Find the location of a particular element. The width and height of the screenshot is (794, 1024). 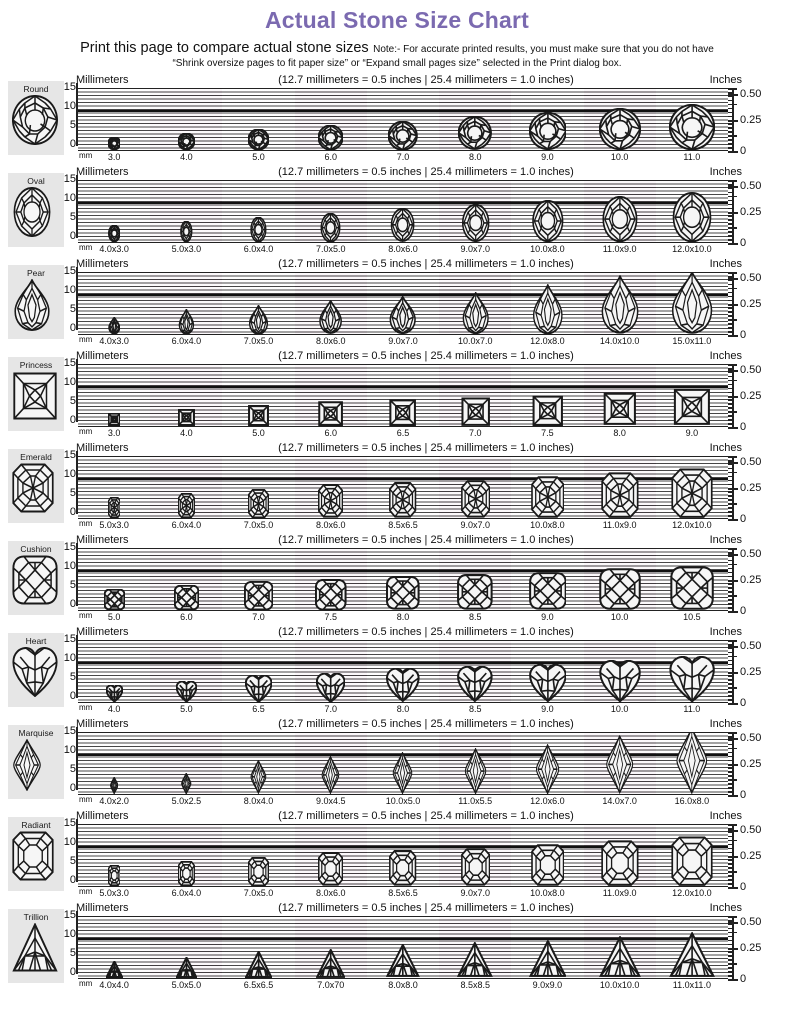

stone-type-card-marquise: Marquise is located at coordinates (36, 762).